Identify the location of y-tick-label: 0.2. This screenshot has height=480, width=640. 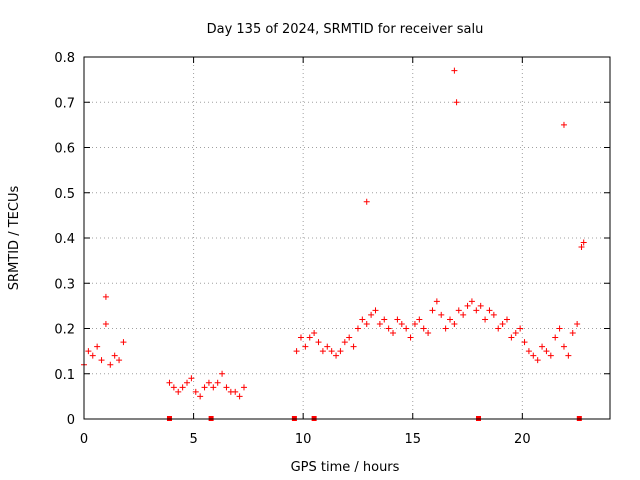
(64, 330).